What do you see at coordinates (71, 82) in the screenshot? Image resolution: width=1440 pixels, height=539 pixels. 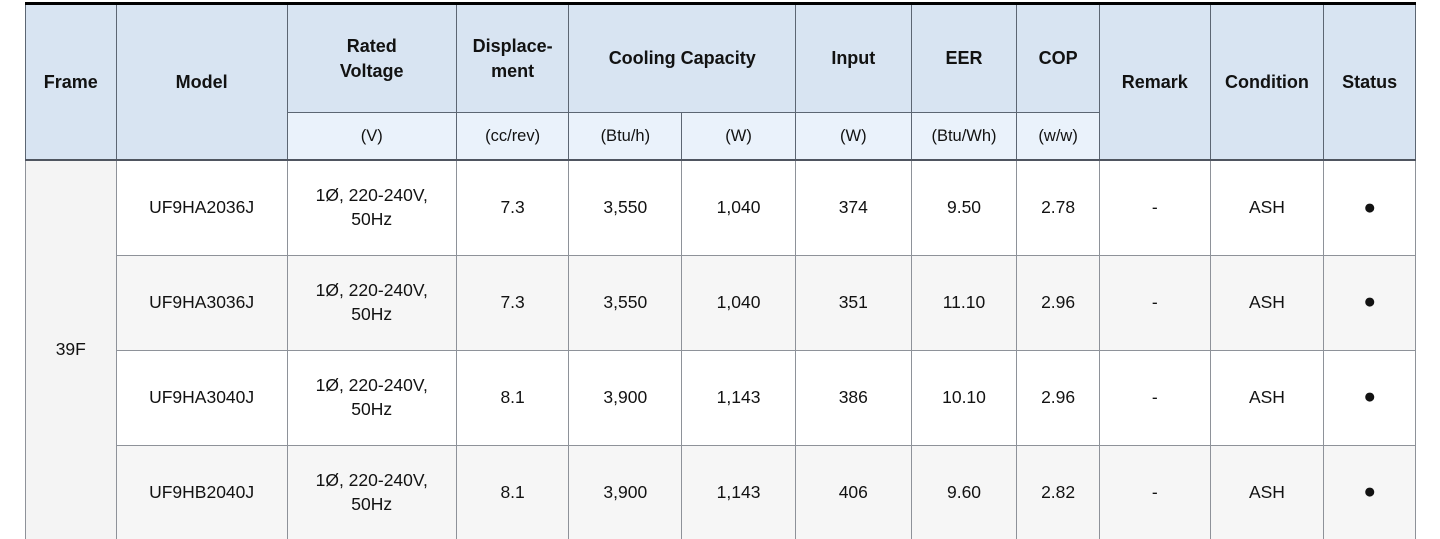 I see `col-header-frame: Frame` at bounding box center [71, 82].